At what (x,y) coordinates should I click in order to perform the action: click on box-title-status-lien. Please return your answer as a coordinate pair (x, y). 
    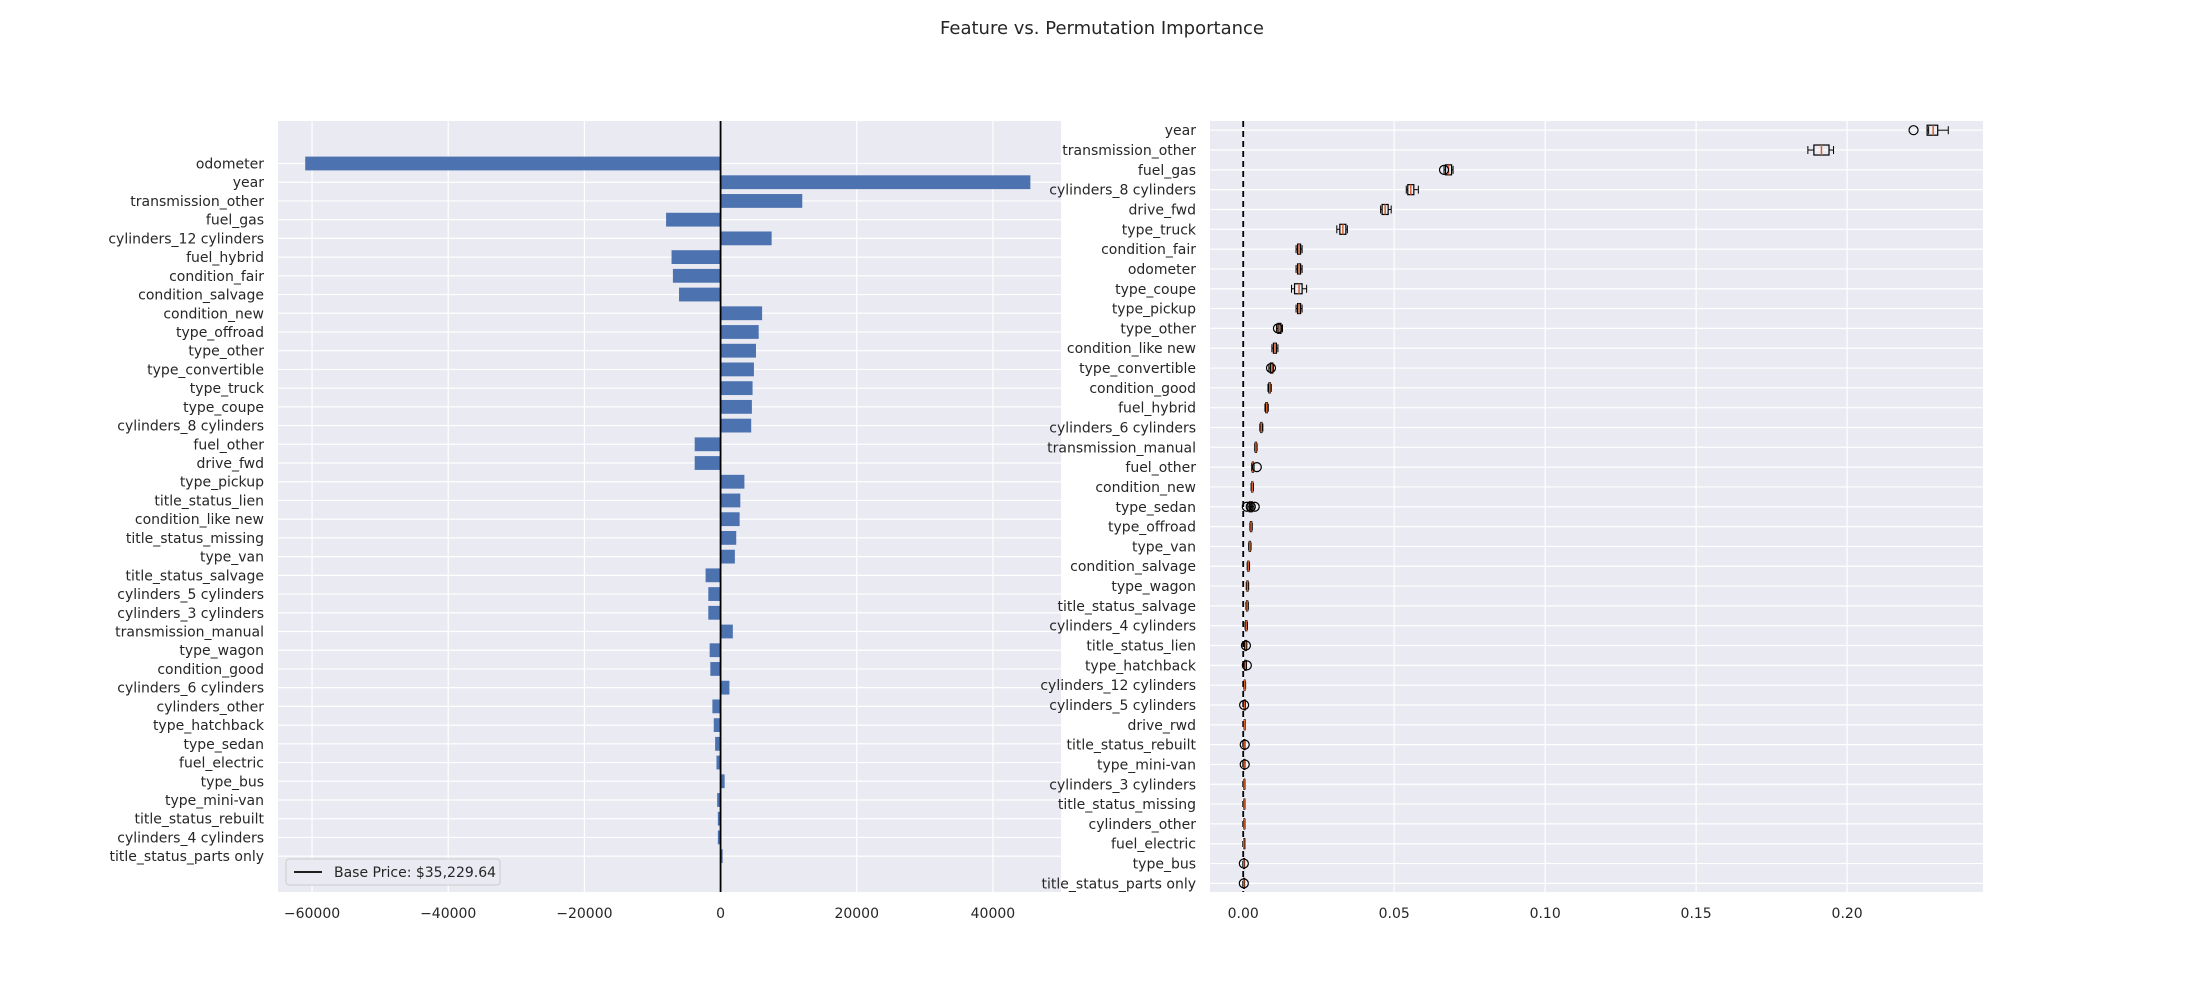
    Looking at the image, I should click on (1246, 645).